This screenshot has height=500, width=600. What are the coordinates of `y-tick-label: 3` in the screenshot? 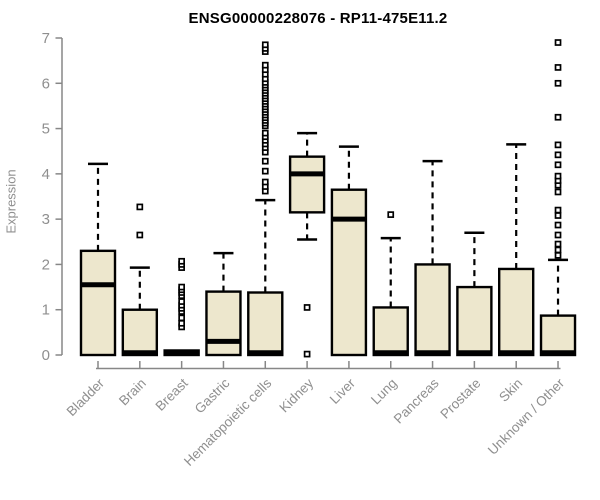 It's located at (46, 219).